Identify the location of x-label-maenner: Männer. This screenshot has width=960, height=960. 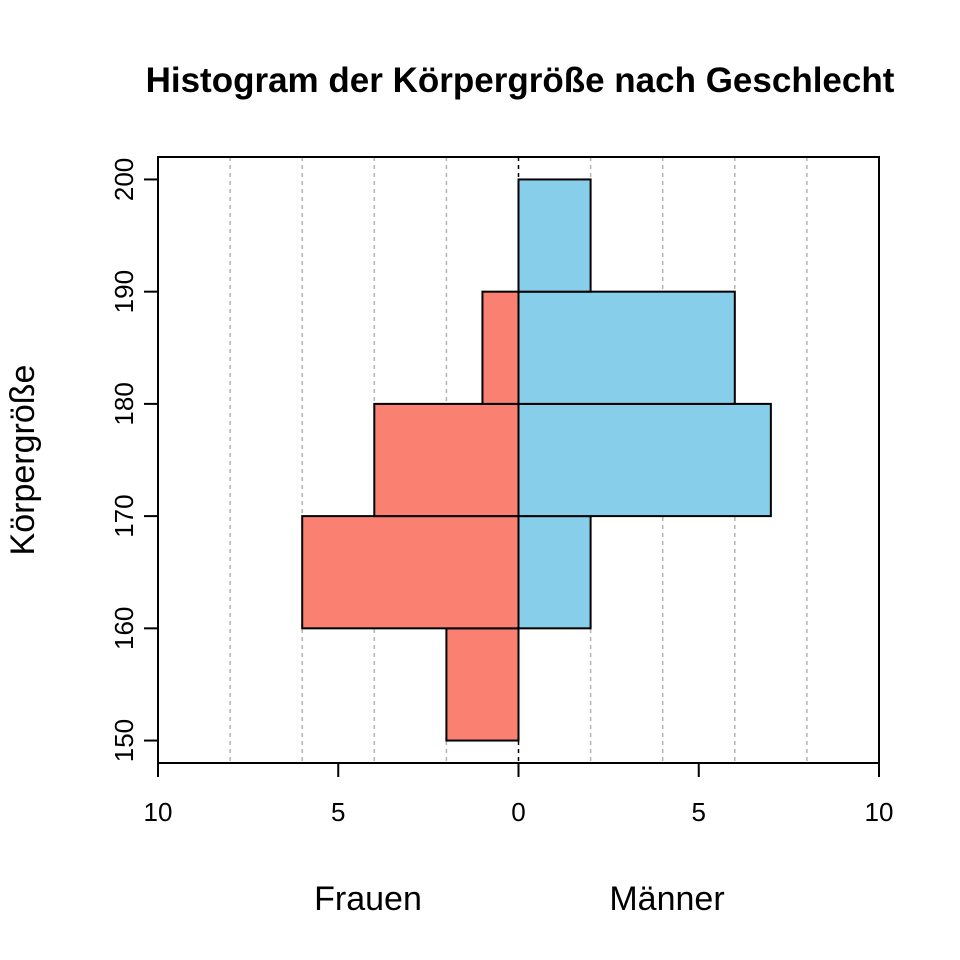
(666, 899).